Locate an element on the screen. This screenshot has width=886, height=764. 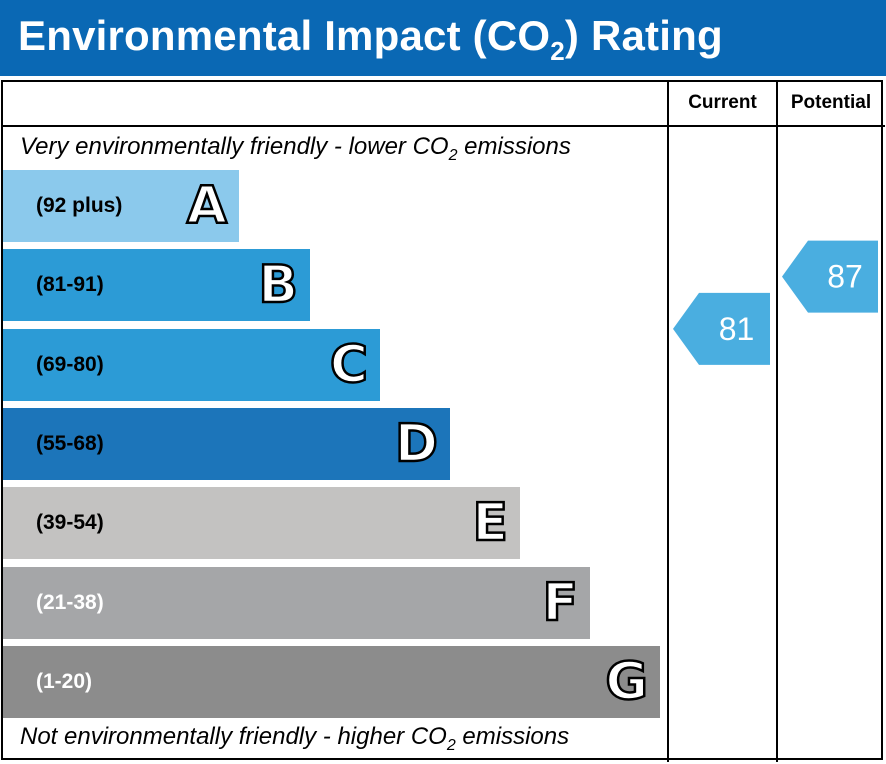
band-range-label: (81-91) is located at coordinates (70, 285).